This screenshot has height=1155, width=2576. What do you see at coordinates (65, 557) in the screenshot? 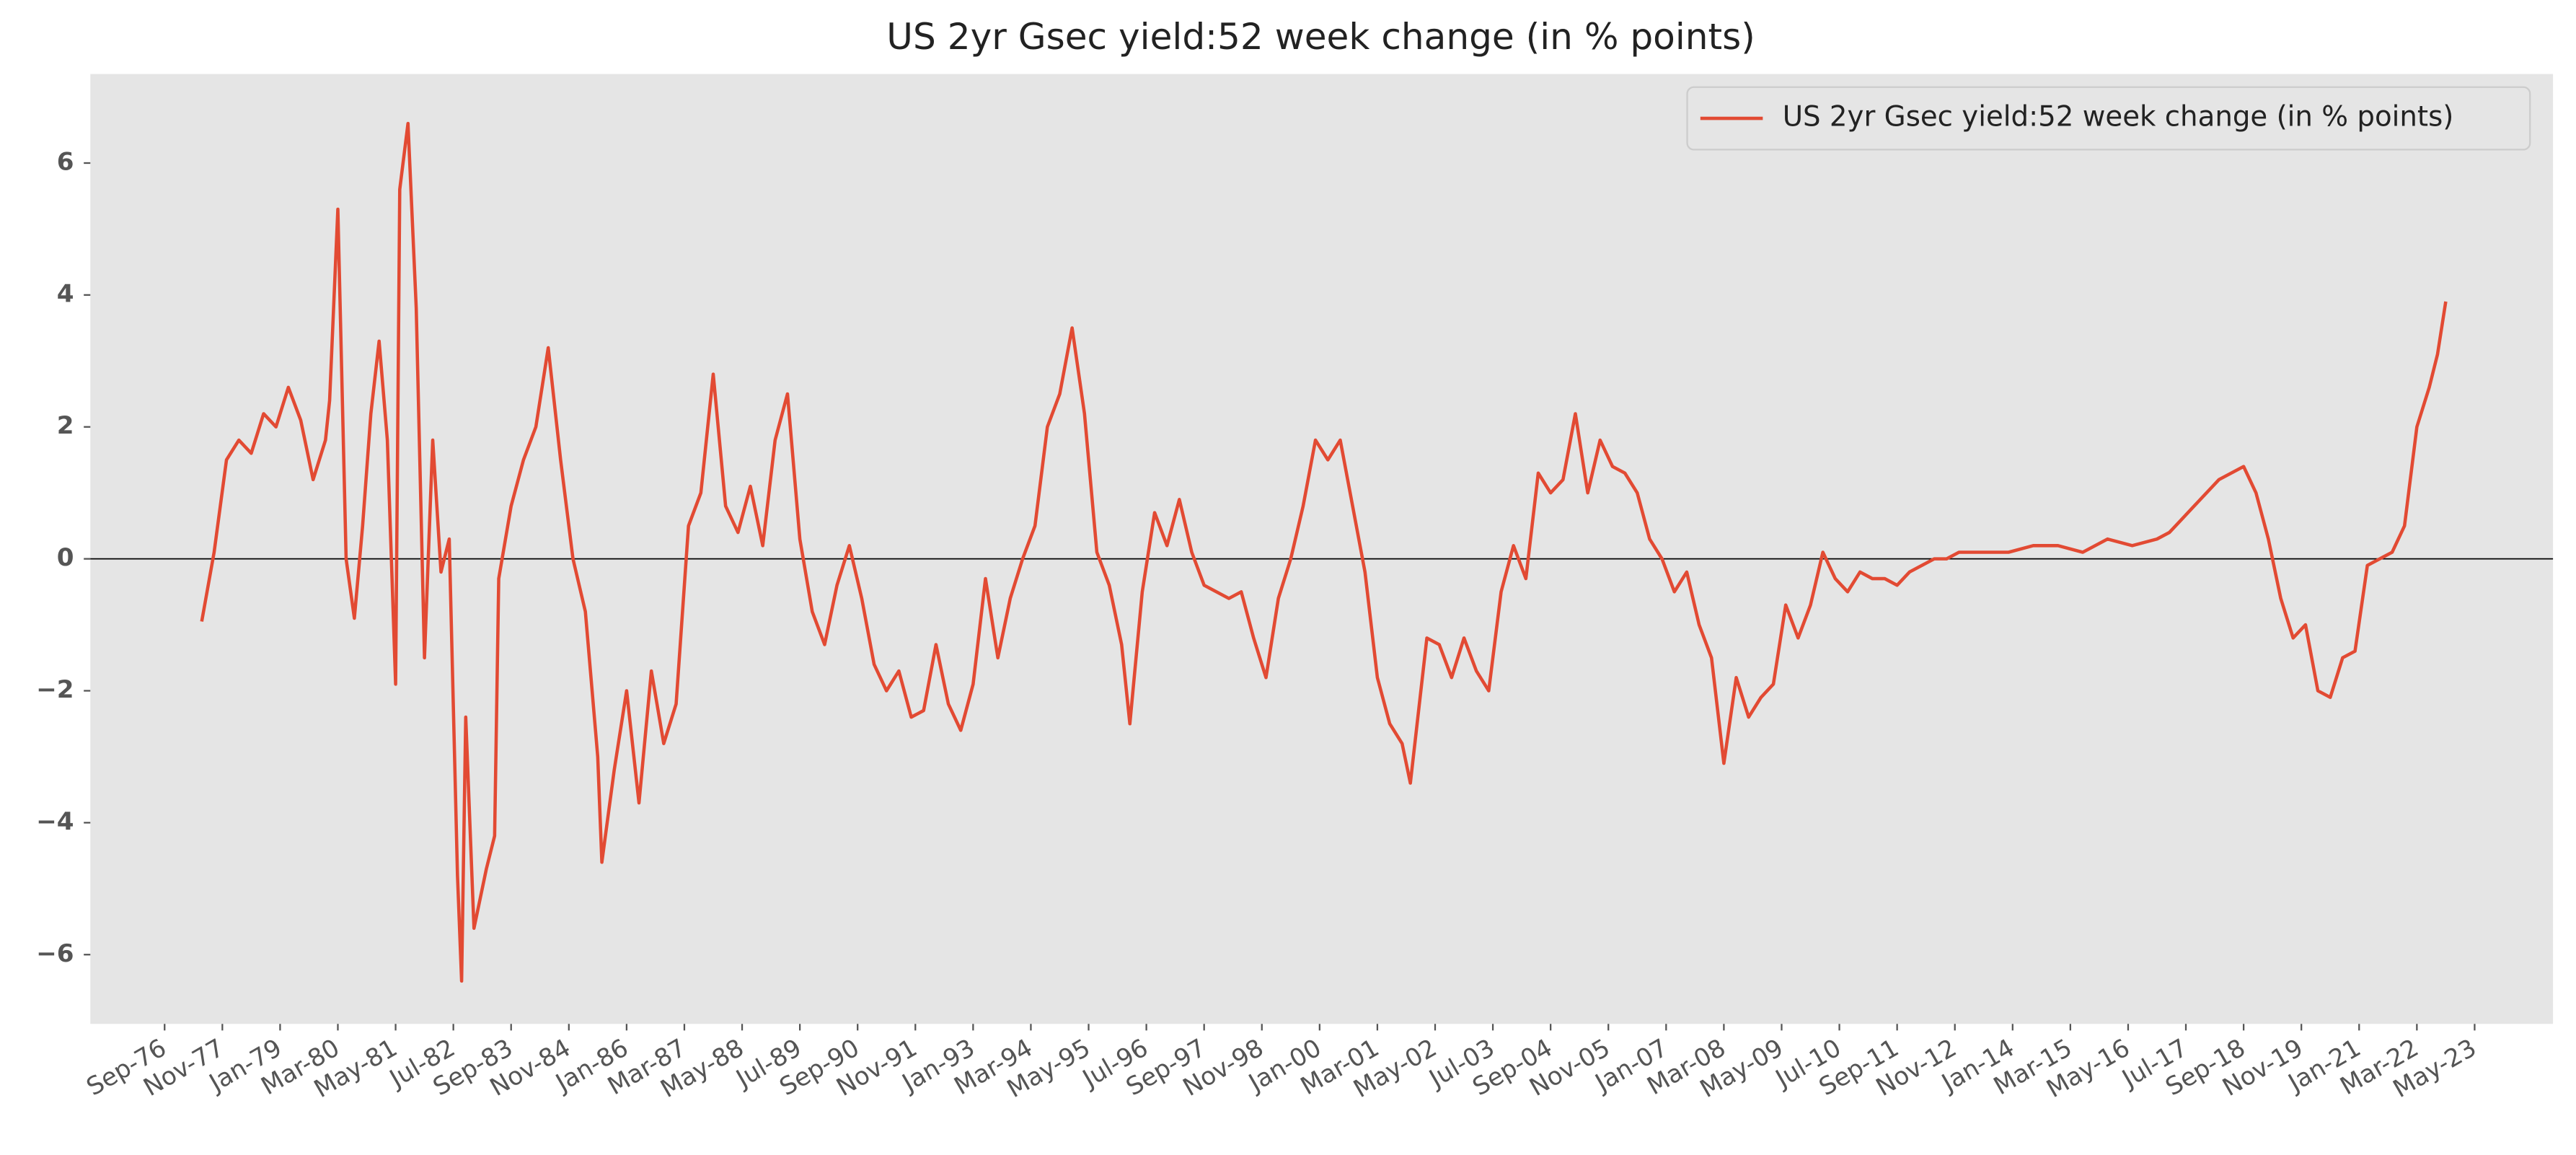
I see `y-tick-label: 0` at bounding box center [65, 557].